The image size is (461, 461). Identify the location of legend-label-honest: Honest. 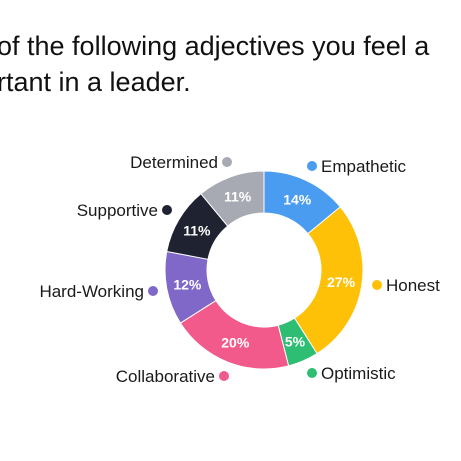
(413, 285).